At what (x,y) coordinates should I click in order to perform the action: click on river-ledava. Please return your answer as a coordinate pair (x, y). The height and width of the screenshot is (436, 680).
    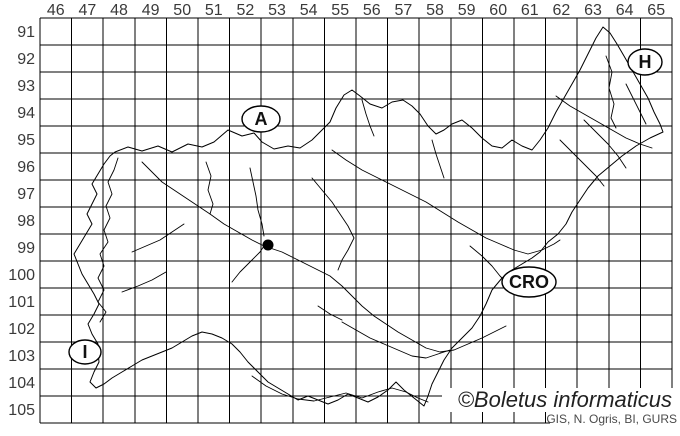
    Looking at the image, I should click on (611, 92).